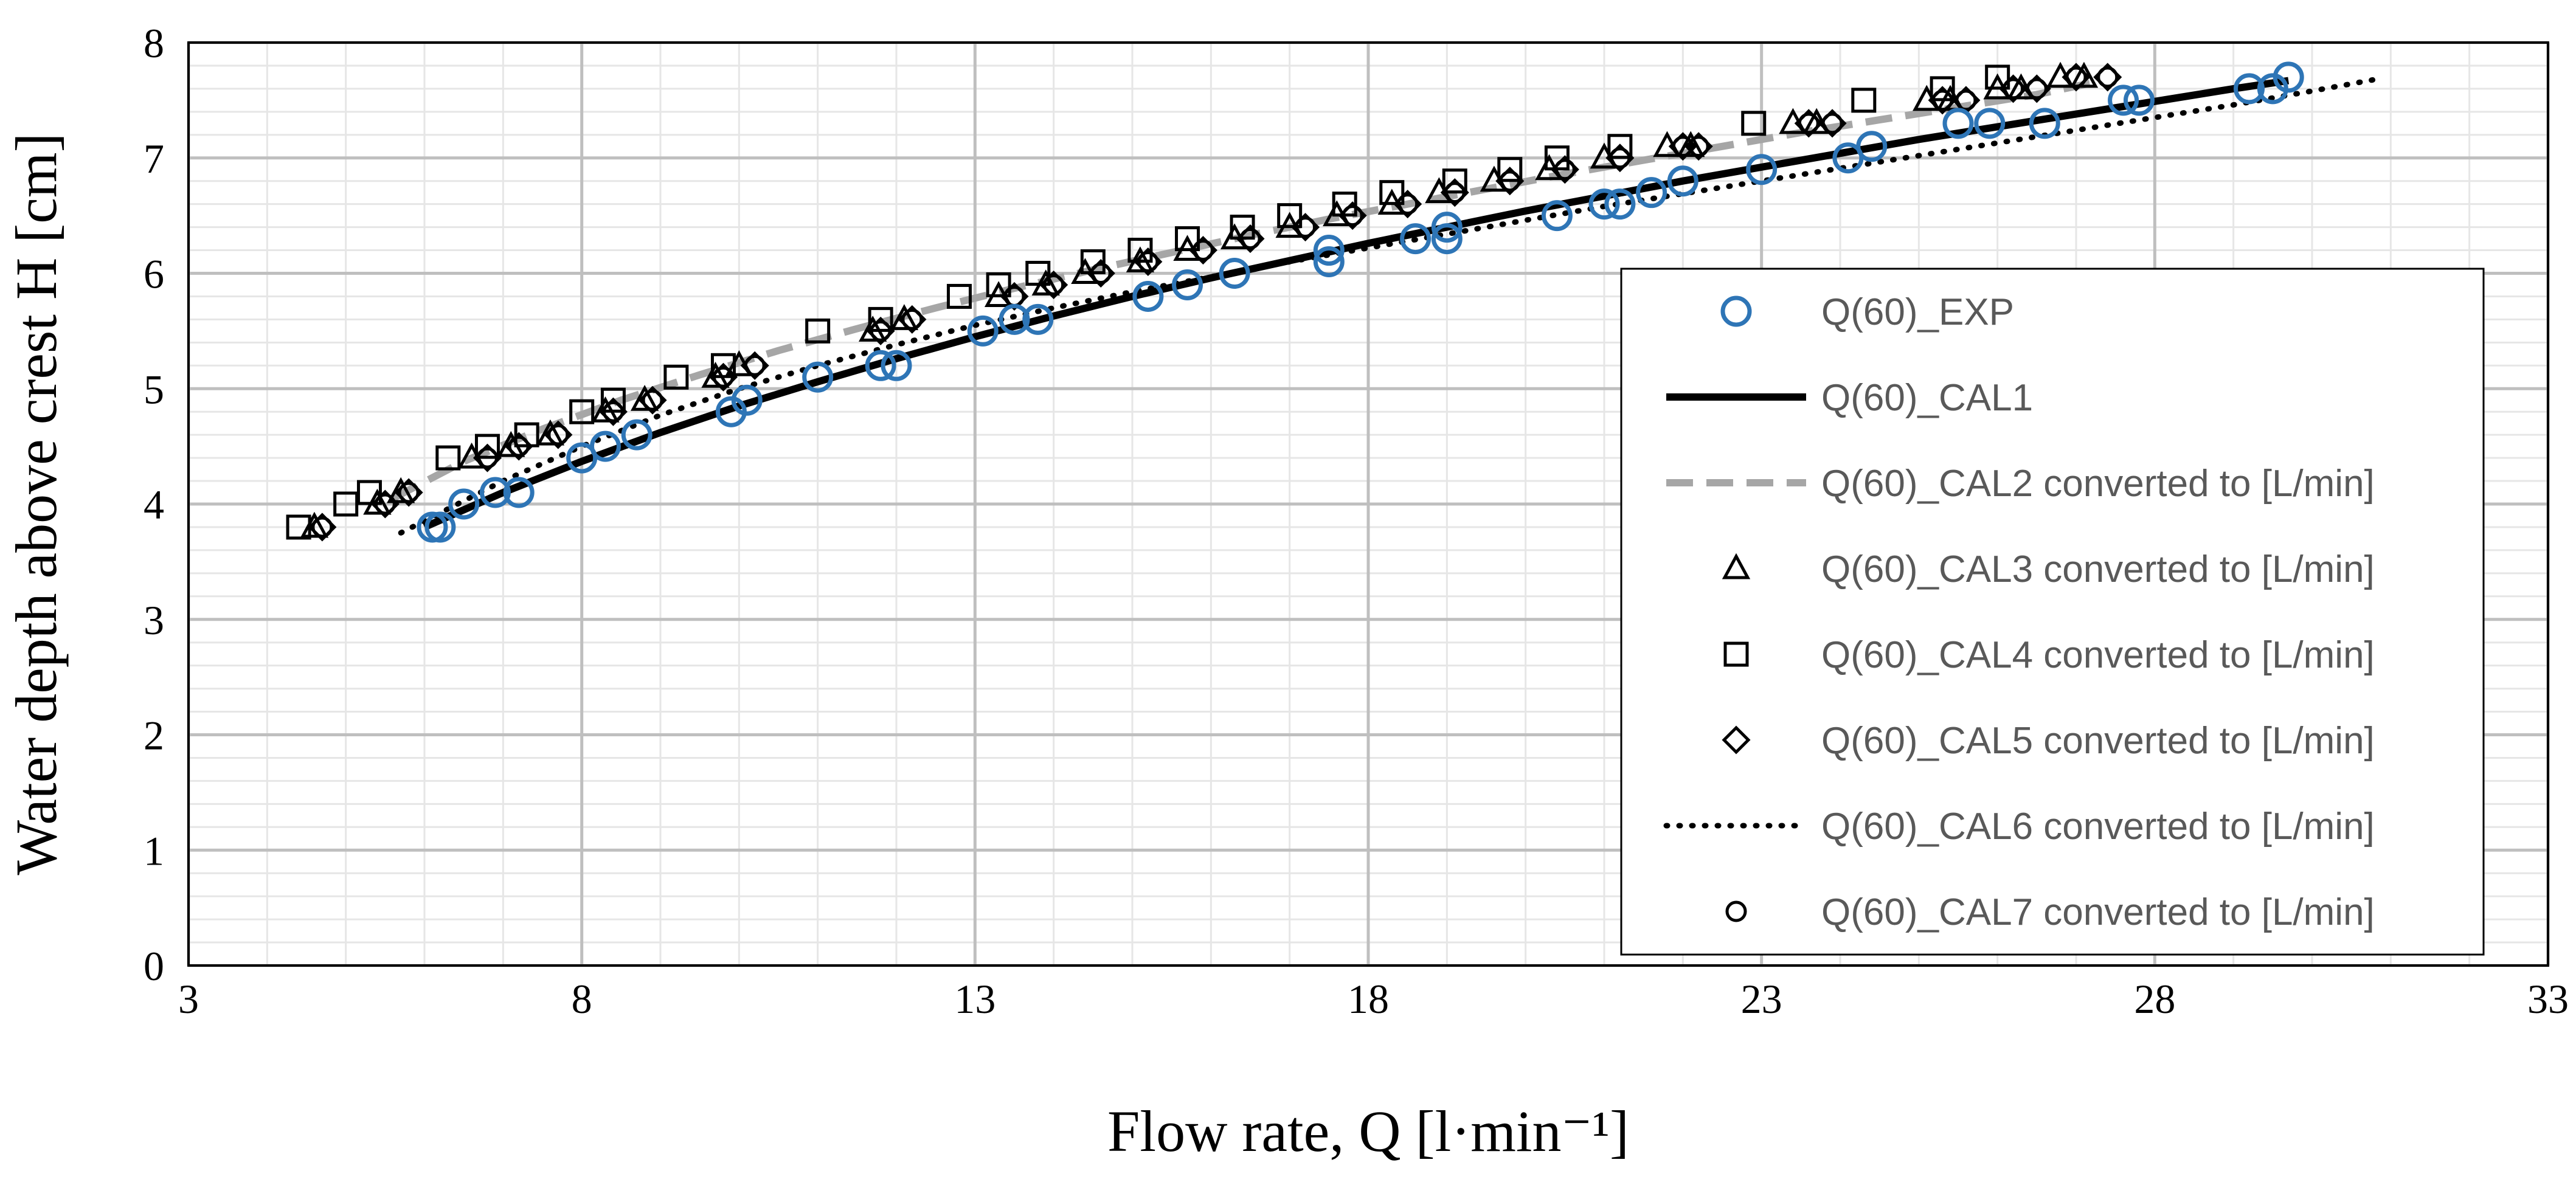  Describe the element at coordinates (1736, 740) in the screenshot. I see `legend-swatch-q-60-cal5-converted-to-l-min` at that location.